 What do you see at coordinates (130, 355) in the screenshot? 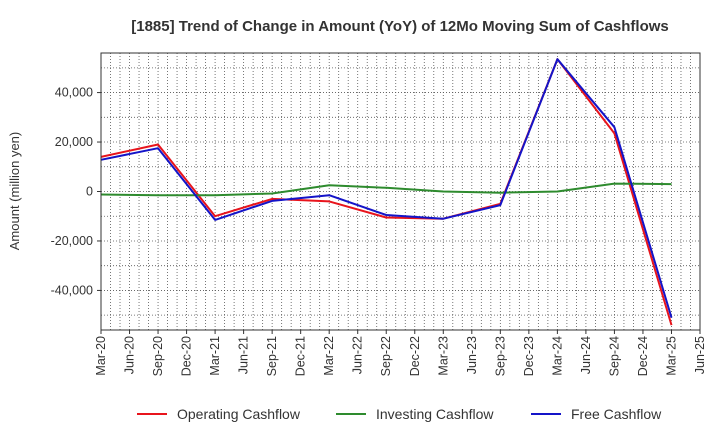
I see `x-tick-label: Jun-20` at bounding box center [130, 355].